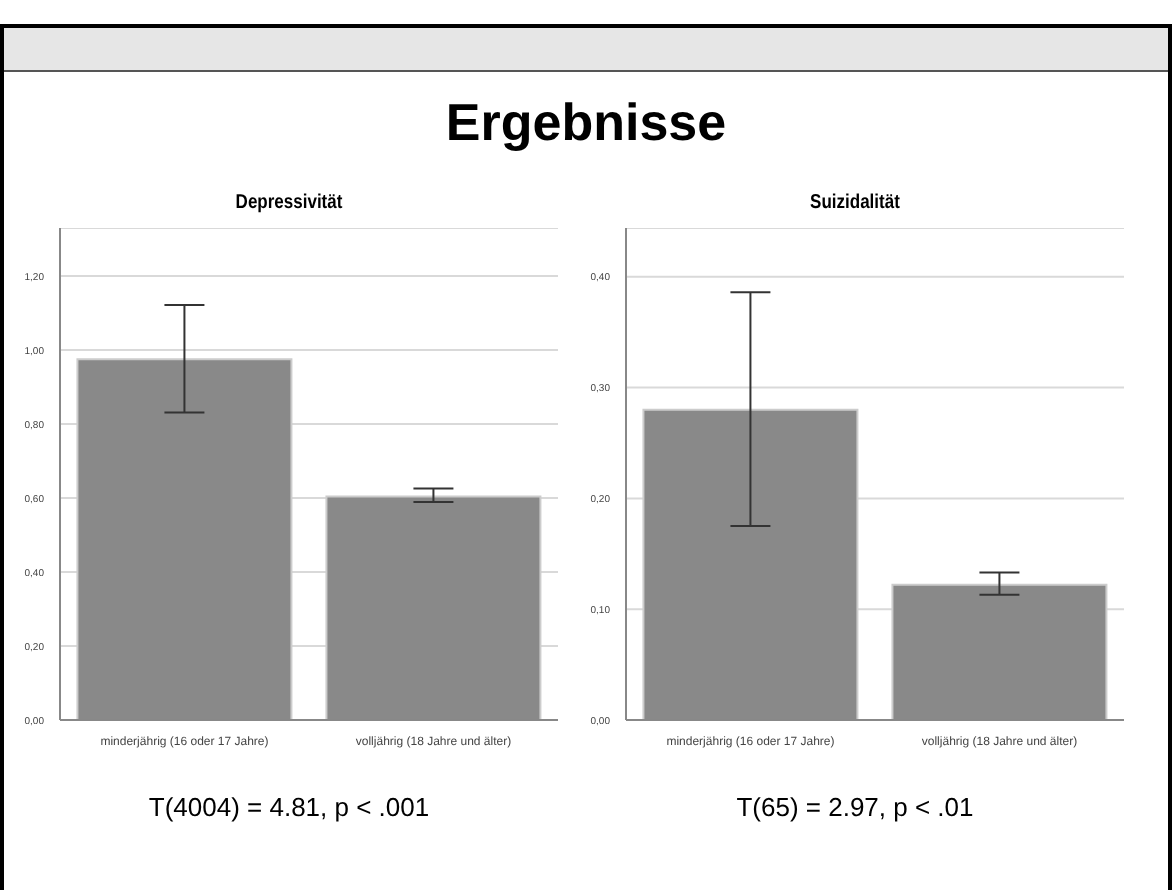  What do you see at coordinates (289, 205) in the screenshot?
I see `chart-title: Depressivität` at bounding box center [289, 205].